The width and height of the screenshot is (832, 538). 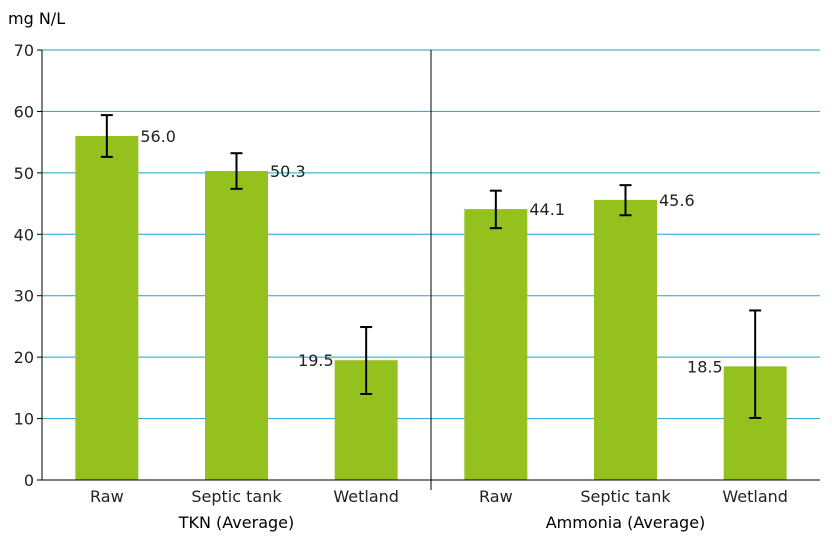 I want to click on data-label: 45.6, so click(x=677, y=200).